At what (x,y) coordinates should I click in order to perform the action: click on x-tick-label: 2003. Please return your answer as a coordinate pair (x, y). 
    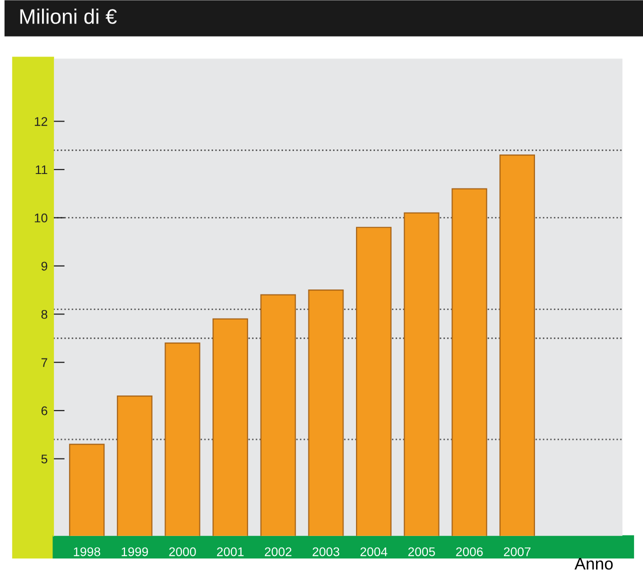
    Looking at the image, I should click on (326, 551).